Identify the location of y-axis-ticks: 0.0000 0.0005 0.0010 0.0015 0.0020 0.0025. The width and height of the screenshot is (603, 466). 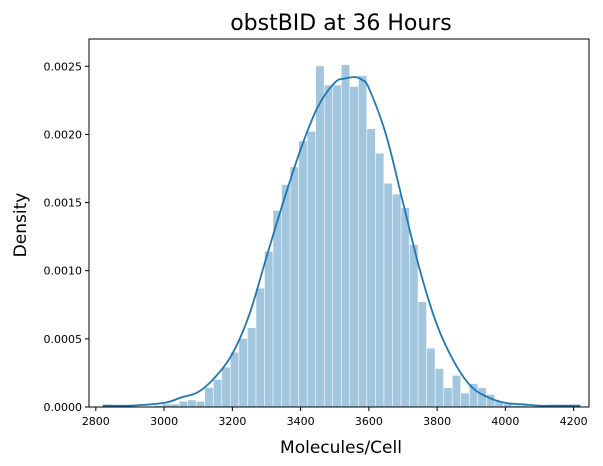
(66, 237).